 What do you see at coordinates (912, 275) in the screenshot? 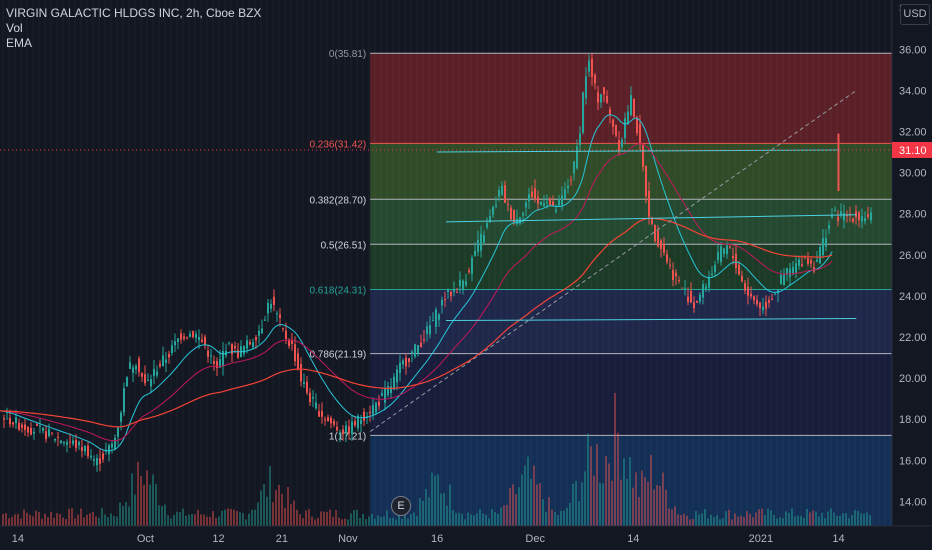
I see `price-axis-background` at bounding box center [912, 275].